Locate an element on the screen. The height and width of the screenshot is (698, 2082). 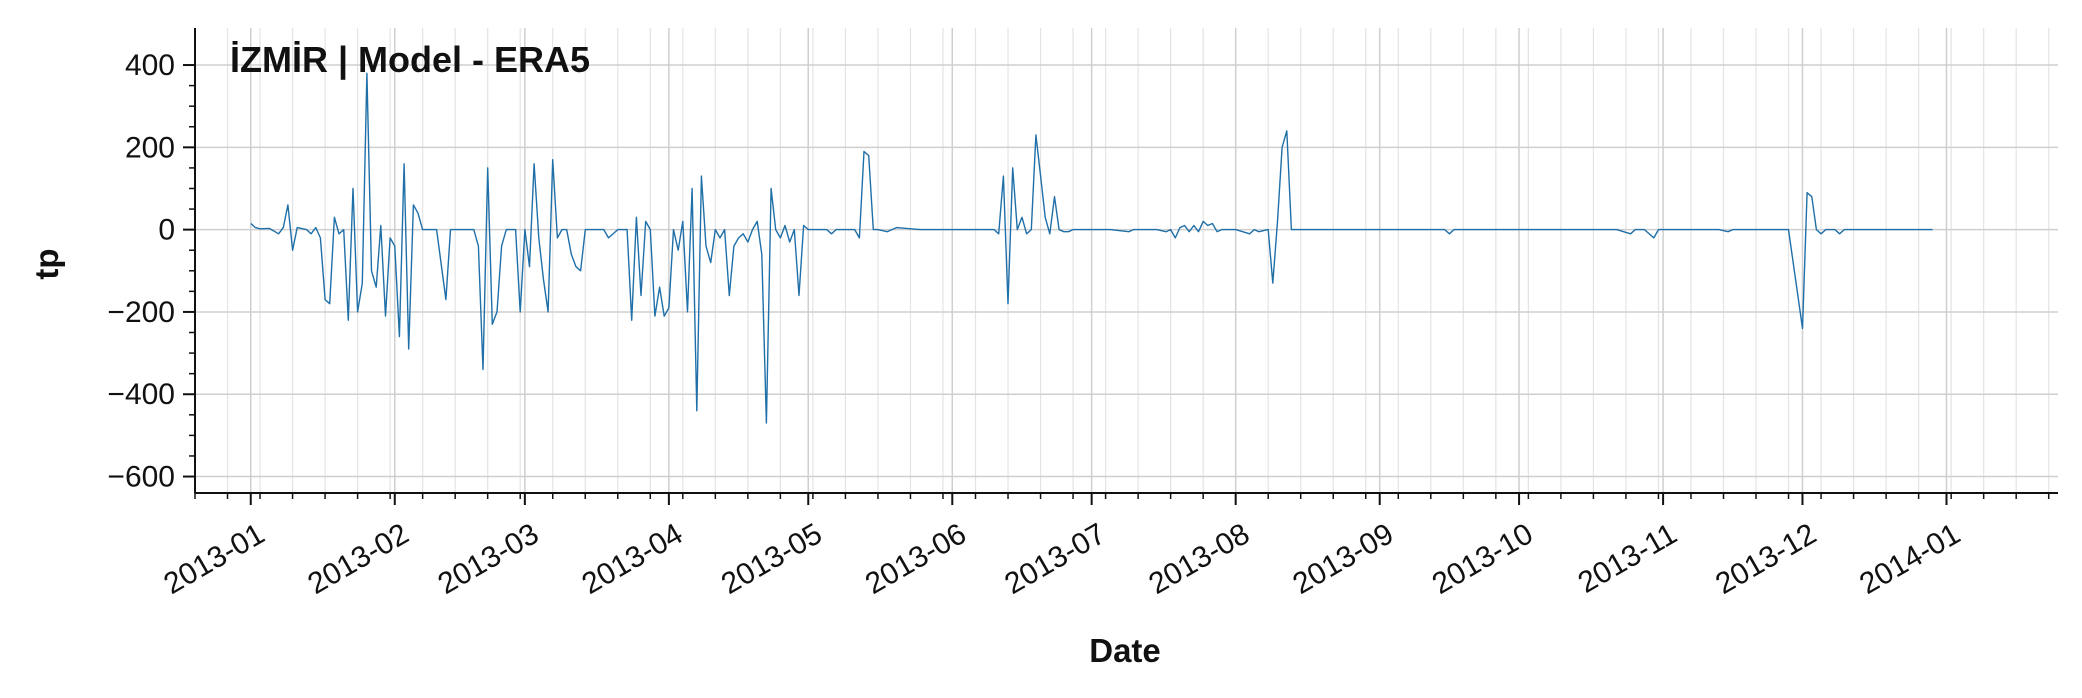
x-tick-label: 2013-11 is located at coordinates (1628, 558).